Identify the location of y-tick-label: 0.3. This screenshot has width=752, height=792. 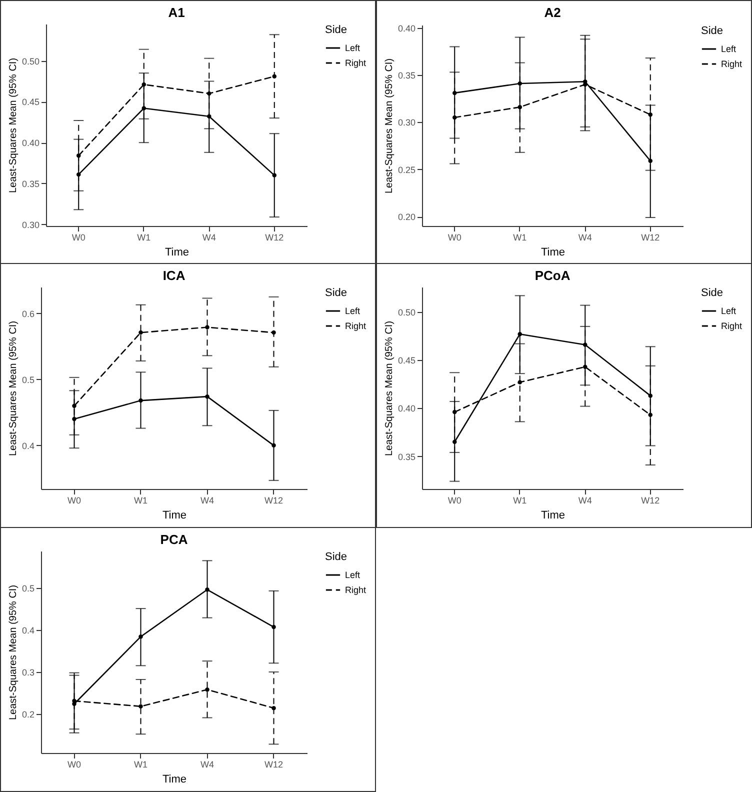
(28, 672).